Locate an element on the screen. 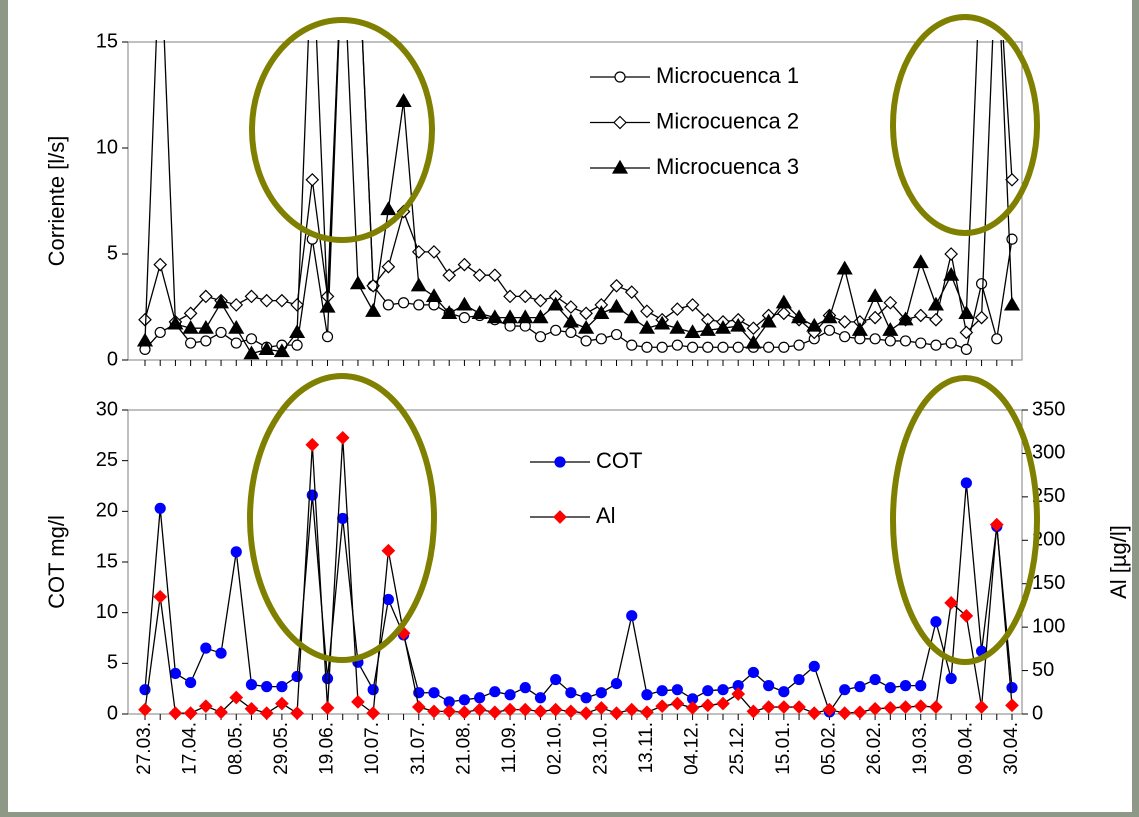 The width and height of the screenshot is (1139, 817). x-tick-label: 13.11. is located at coordinates (646, 747).